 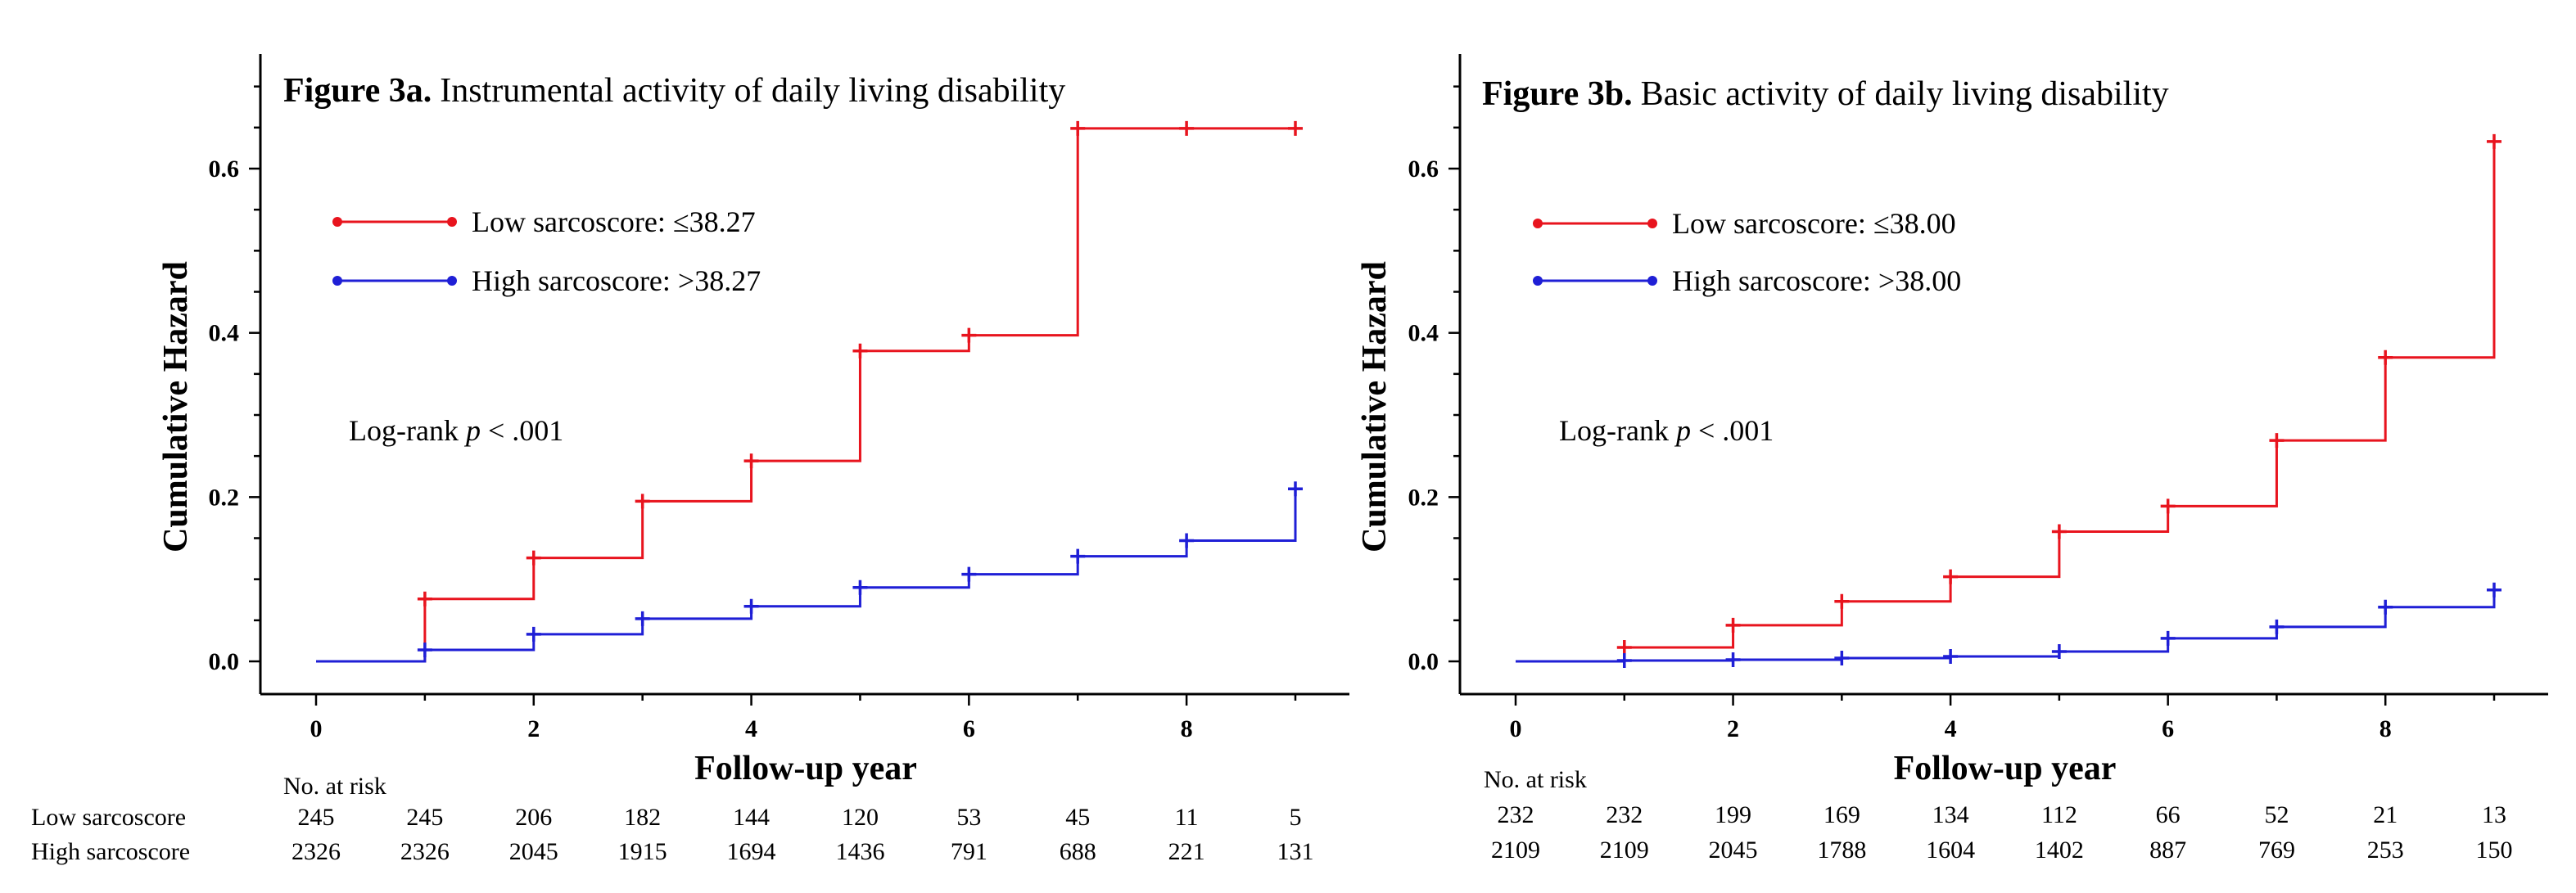 I want to click on risk-count: 1436, so click(x=859, y=851).